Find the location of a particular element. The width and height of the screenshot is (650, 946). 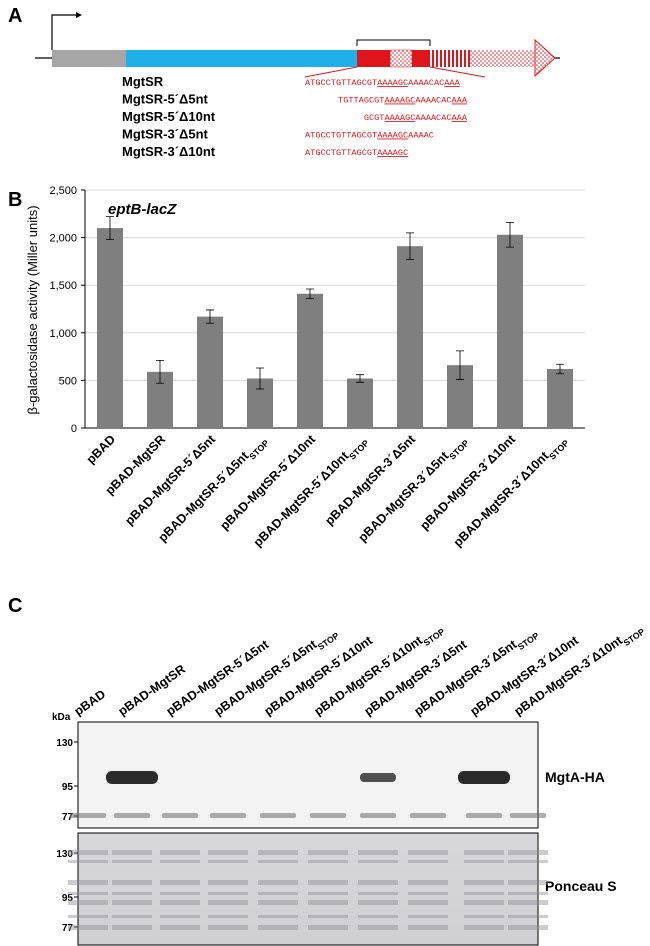

panel-label: A is located at coordinates (15, 16).